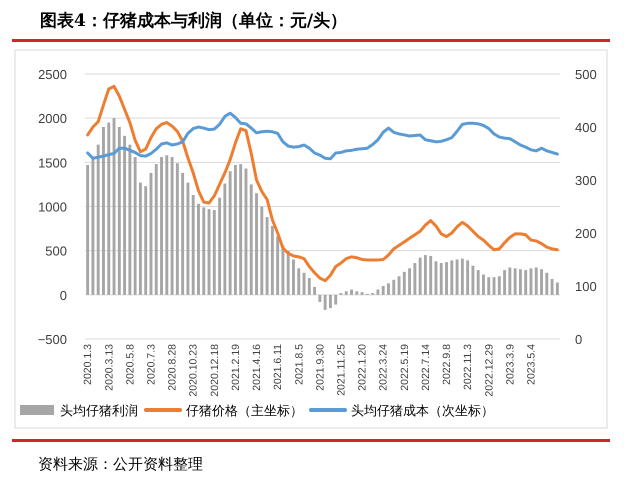  What do you see at coordinates (278, 367) in the screenshot?
I see `x-tick-label: 2021.6.11` at bounding box center [278, 367].